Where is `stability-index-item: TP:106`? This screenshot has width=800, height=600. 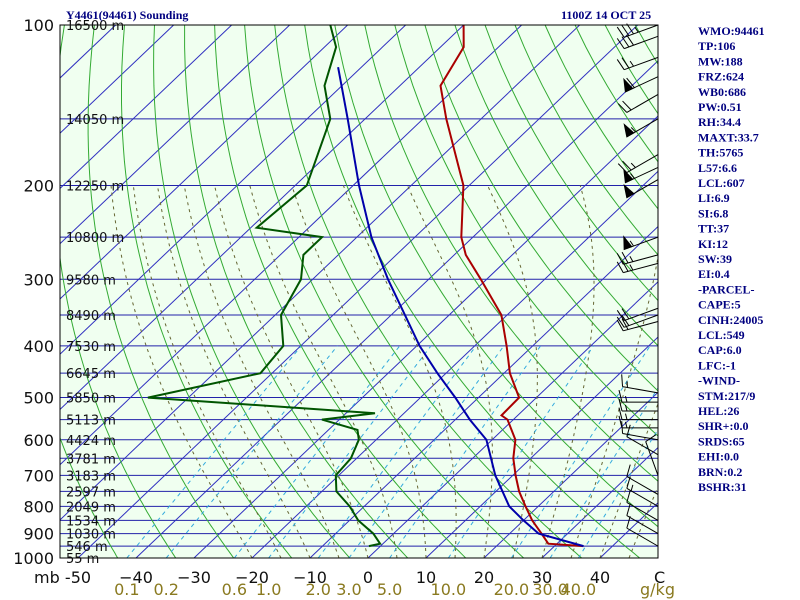
stability-index-item: TP:106 is located at coordinates (716, 46).